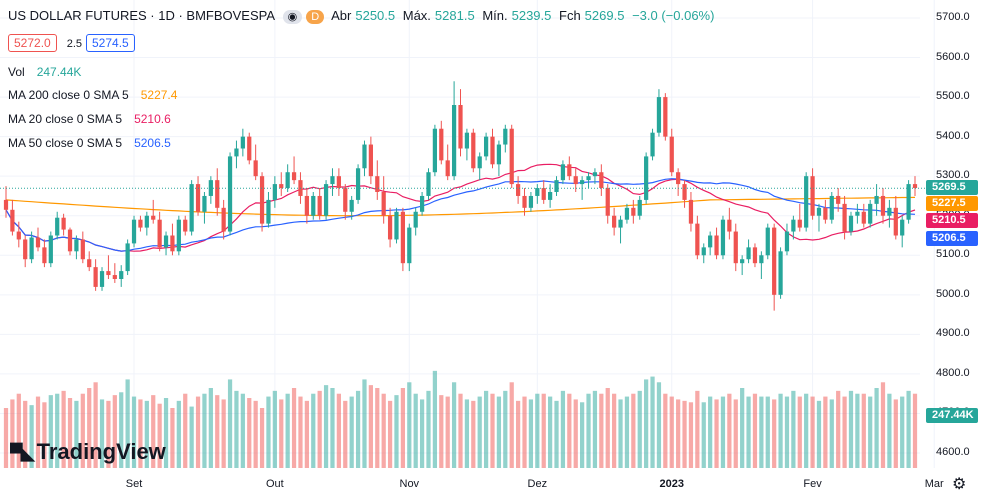 This screenshot has height=497, width=989. I want to click on date-tick-label: 2023, so click(671, 484).